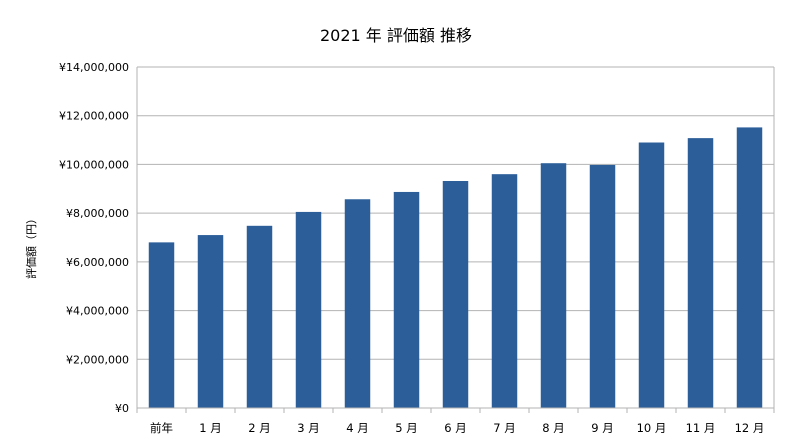  What do you see at coordinates (122, 408) in the screenshot?
I see `y-tick-label: ¥0` at bounding box center [122, 408].